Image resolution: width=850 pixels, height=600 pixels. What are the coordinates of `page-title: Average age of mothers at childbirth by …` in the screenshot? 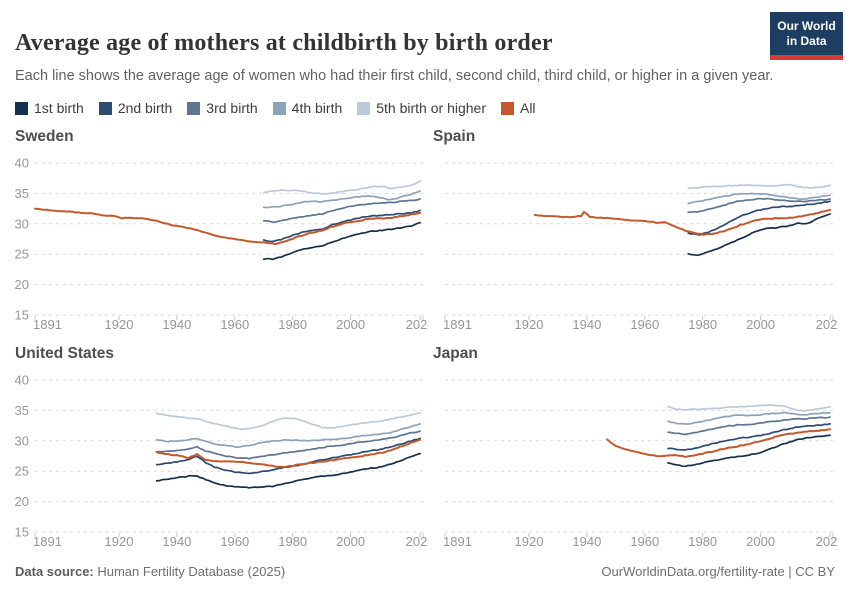 It's located at (284, 43).